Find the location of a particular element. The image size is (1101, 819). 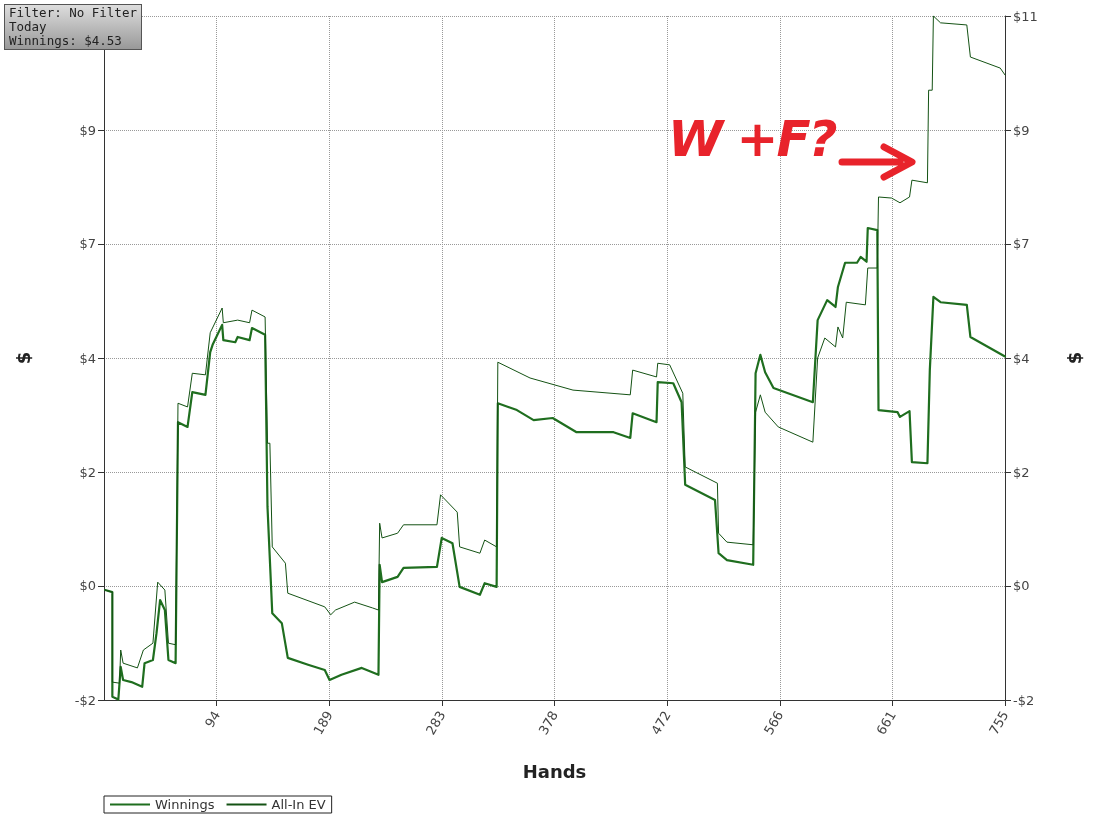

y2-tick-label: $7 is located at coordinates (1021, 244).